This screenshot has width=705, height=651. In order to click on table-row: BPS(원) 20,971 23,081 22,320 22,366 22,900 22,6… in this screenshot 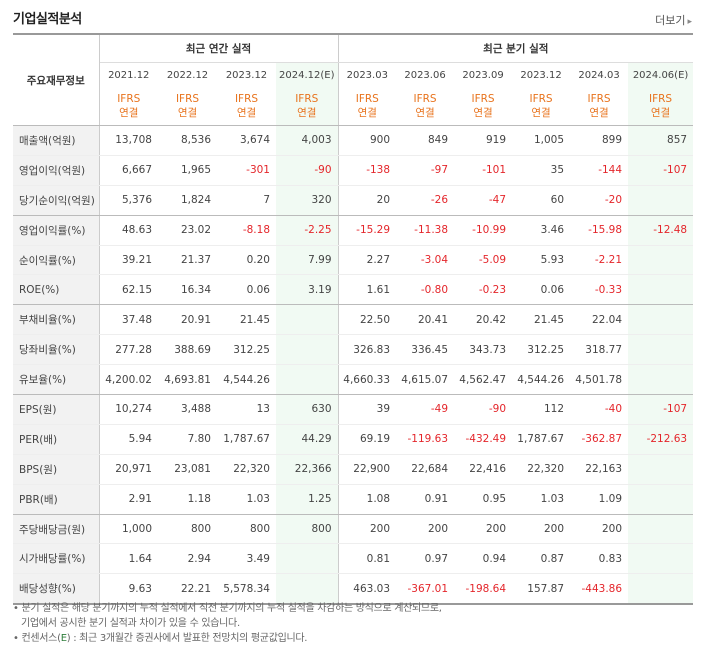, I will do `click(353, 469)`.